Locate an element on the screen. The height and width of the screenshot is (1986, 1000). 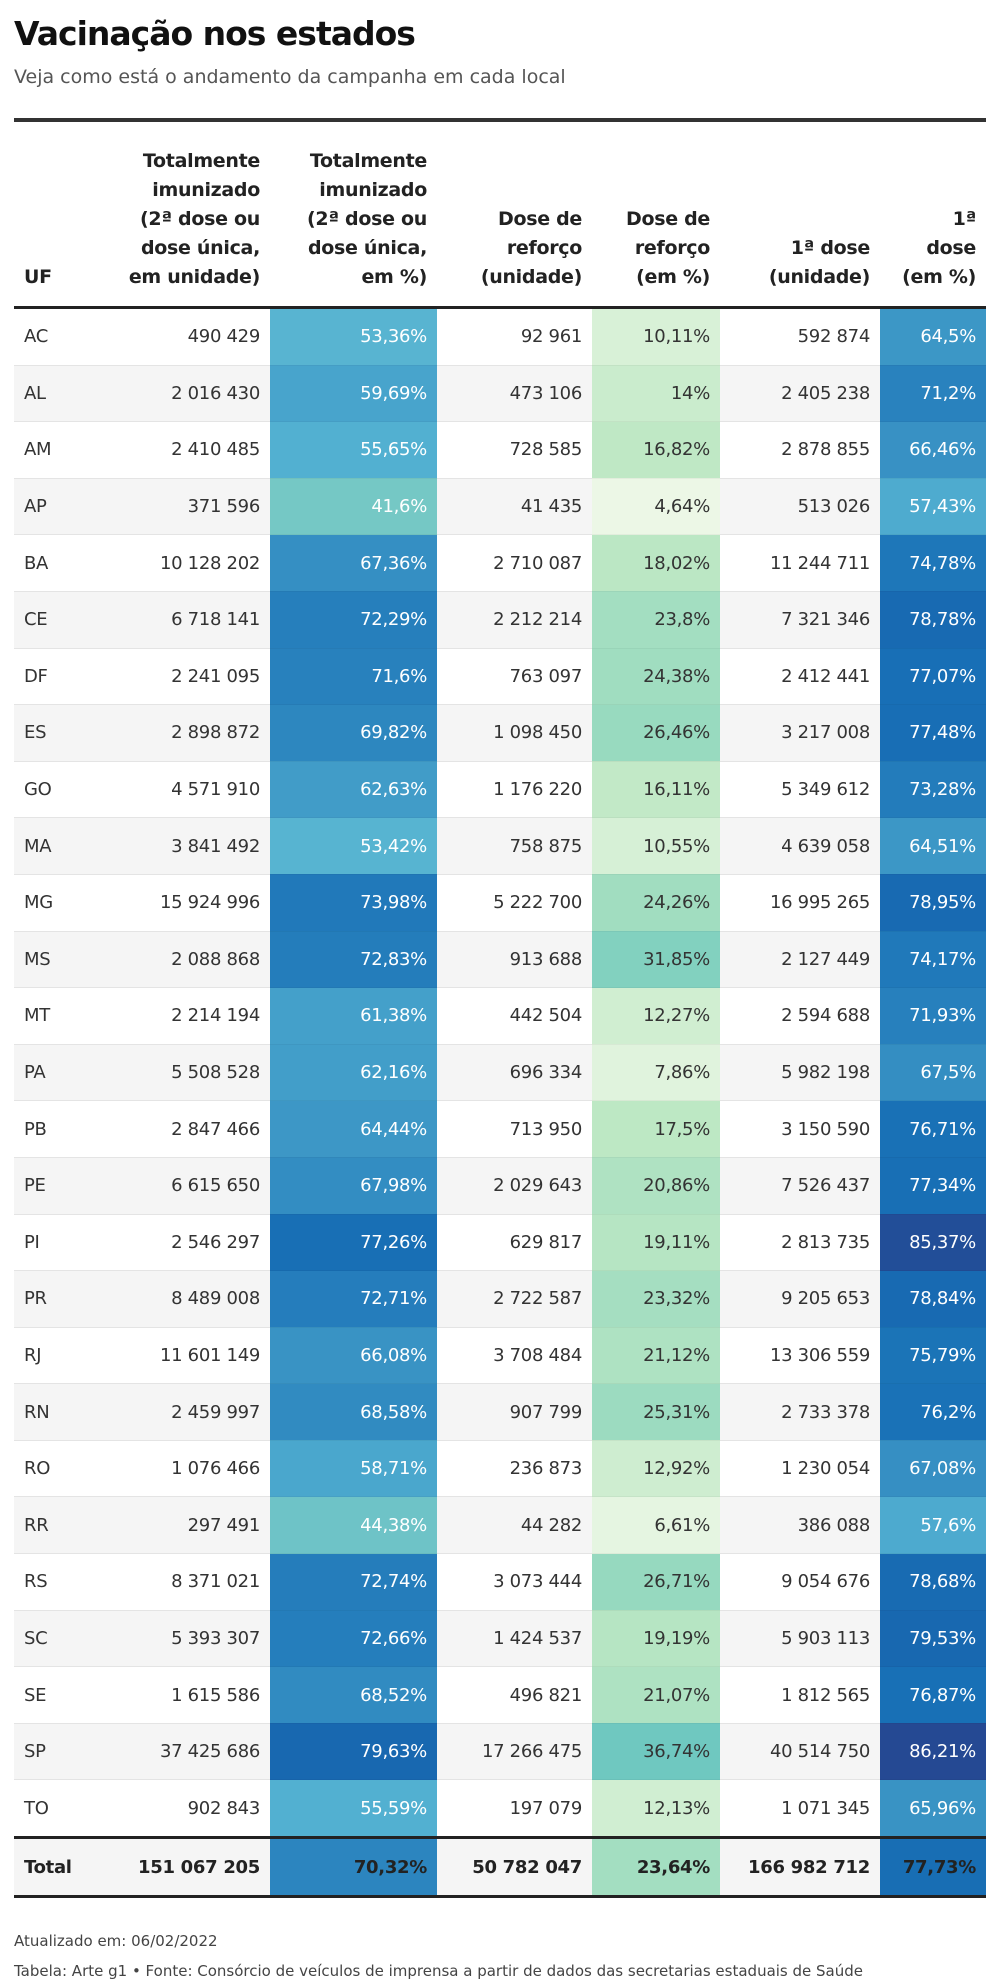
cell-fully-immunized-units: 2 214 194 is located at coordinates (190, 1016).